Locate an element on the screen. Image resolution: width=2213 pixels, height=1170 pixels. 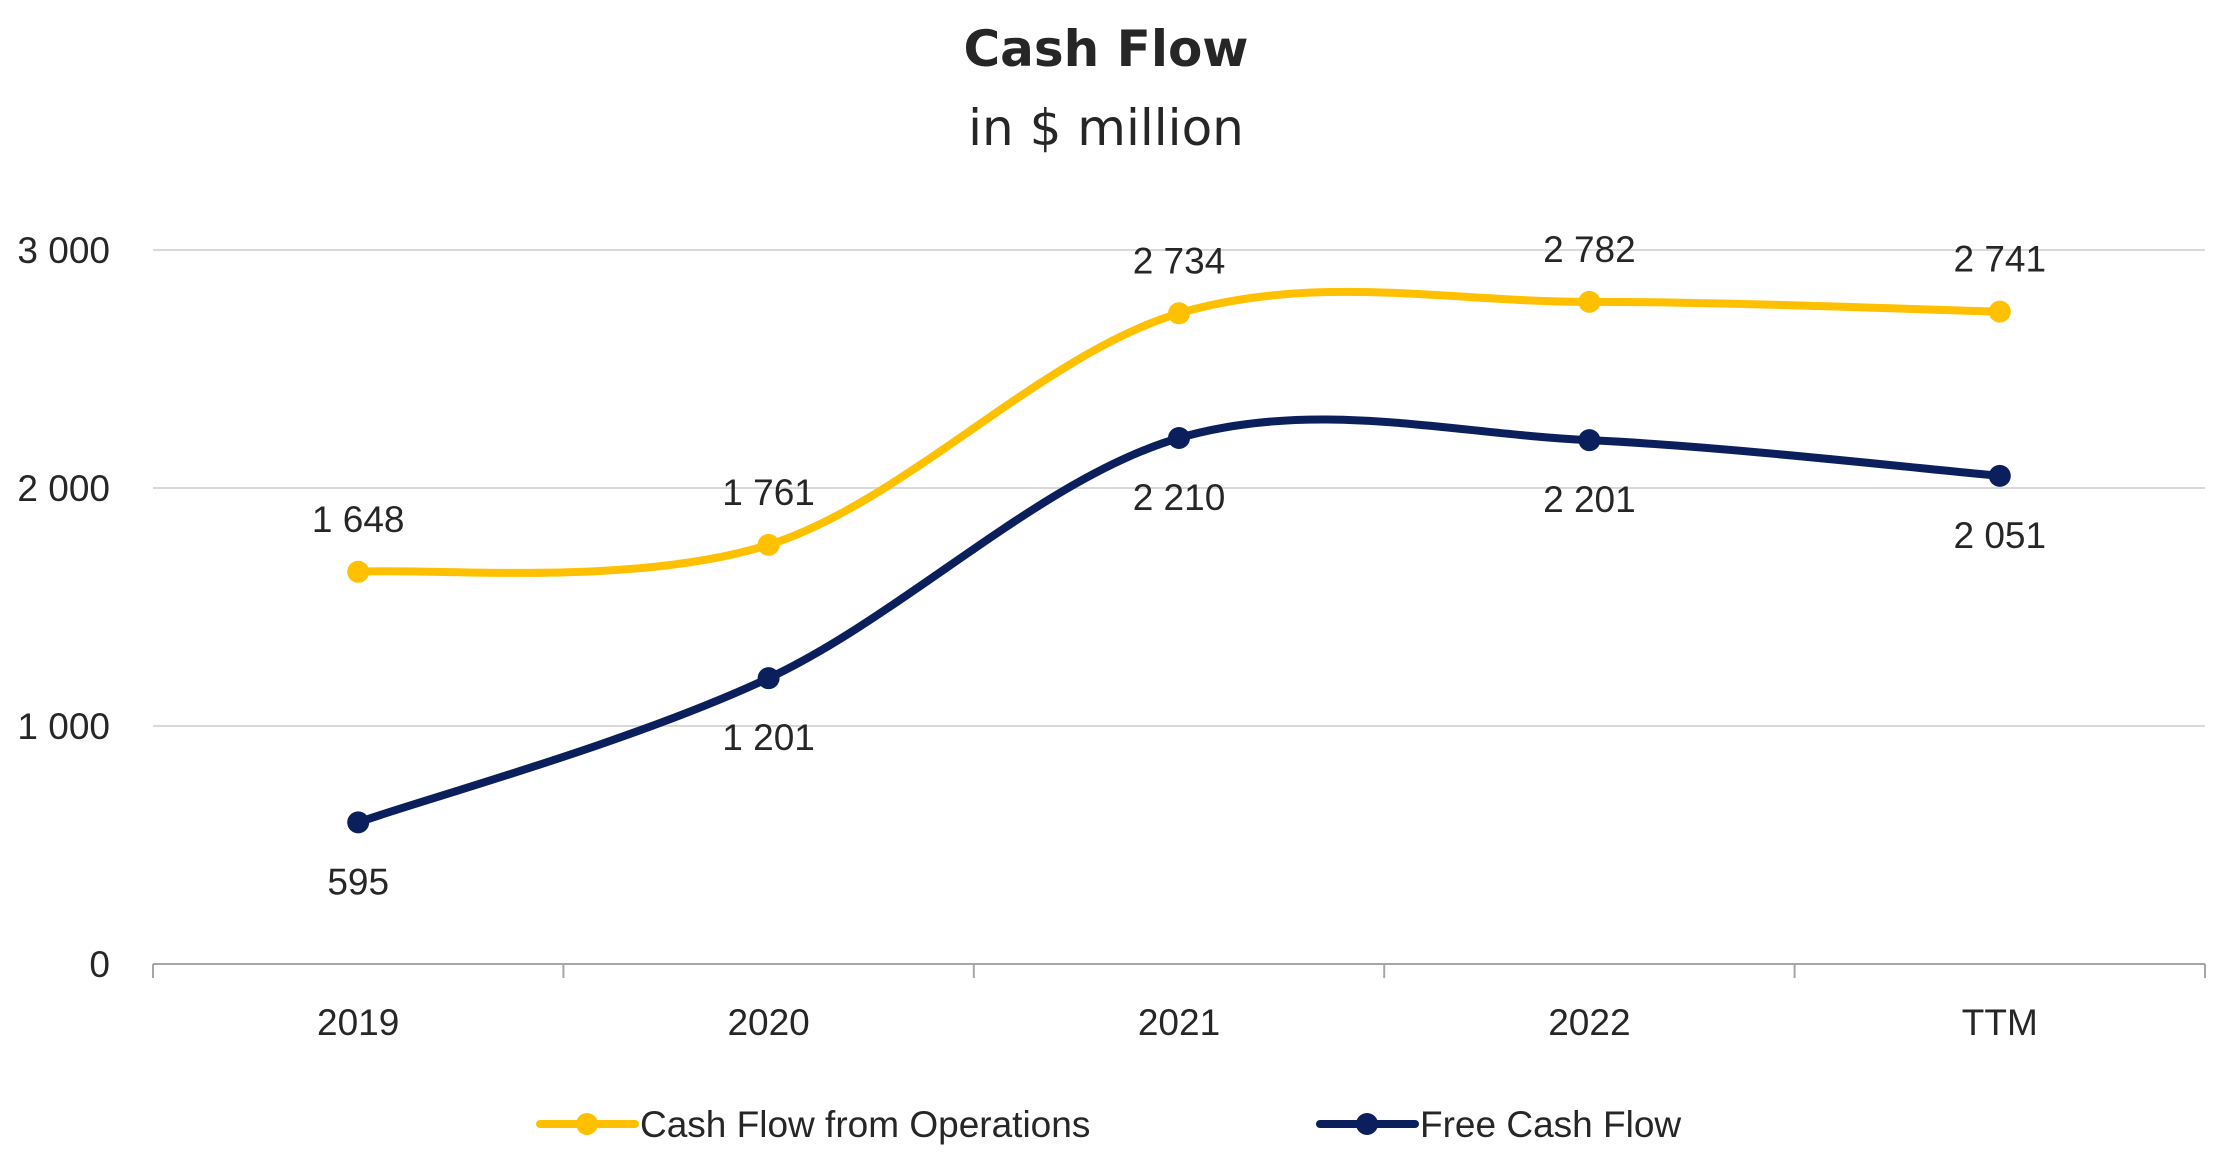
legend-label: Cash Flow from Operations is located at coordinates (865, 1124).